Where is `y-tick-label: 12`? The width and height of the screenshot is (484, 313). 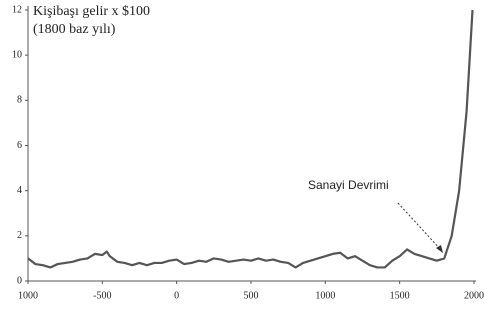
y-tick-label: 12 is located at coordinates (17, 9).